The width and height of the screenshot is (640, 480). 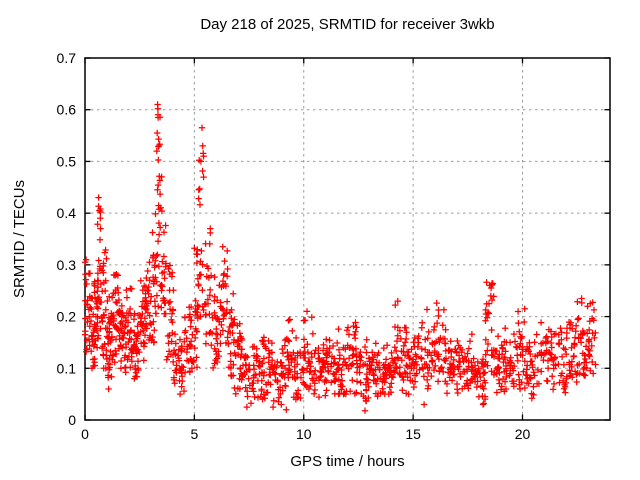 I want to click on y-axis-label: SRMTID / TECUs, so click(x=19, y=239).